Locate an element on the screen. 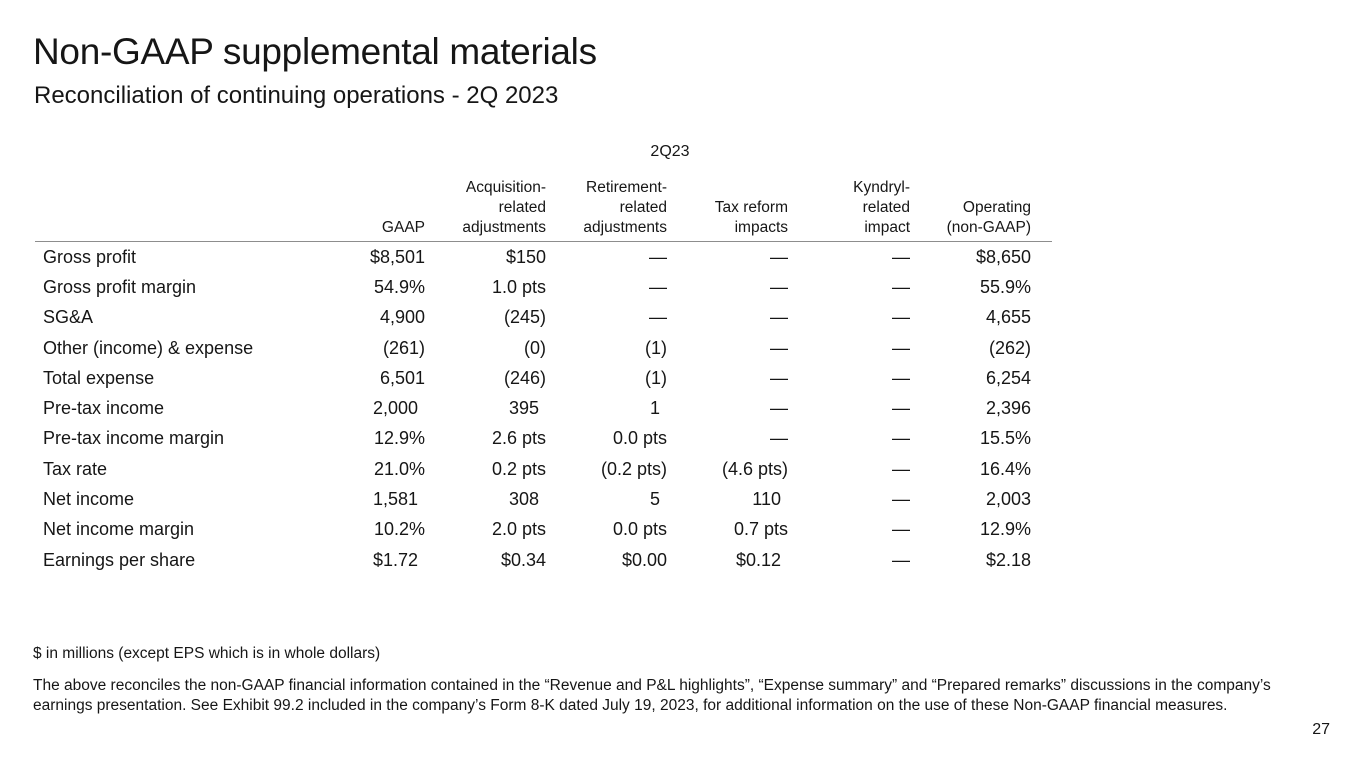 The height and width of the screenshot is (768, 1365). cell-tax-reform: 110 is located at coordinates (766, 499).